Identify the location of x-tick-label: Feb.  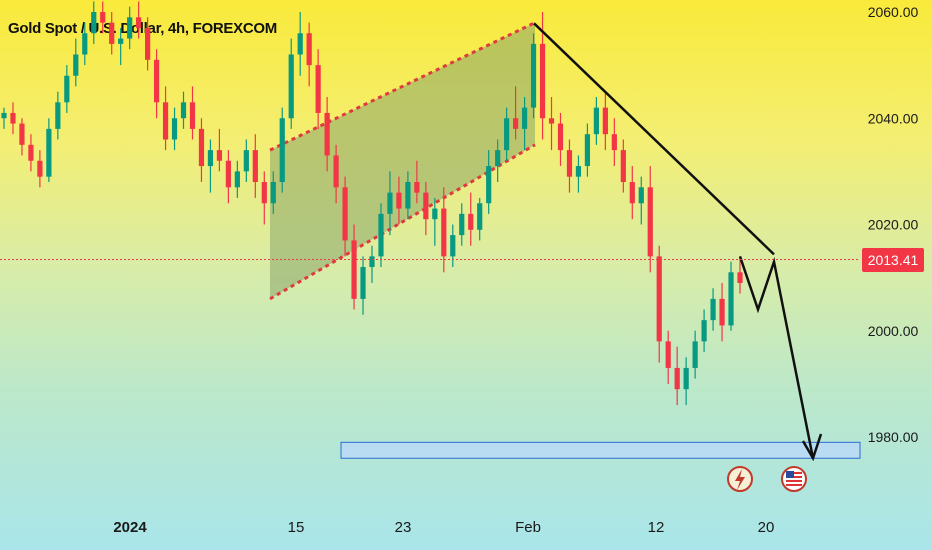
(528, 527).